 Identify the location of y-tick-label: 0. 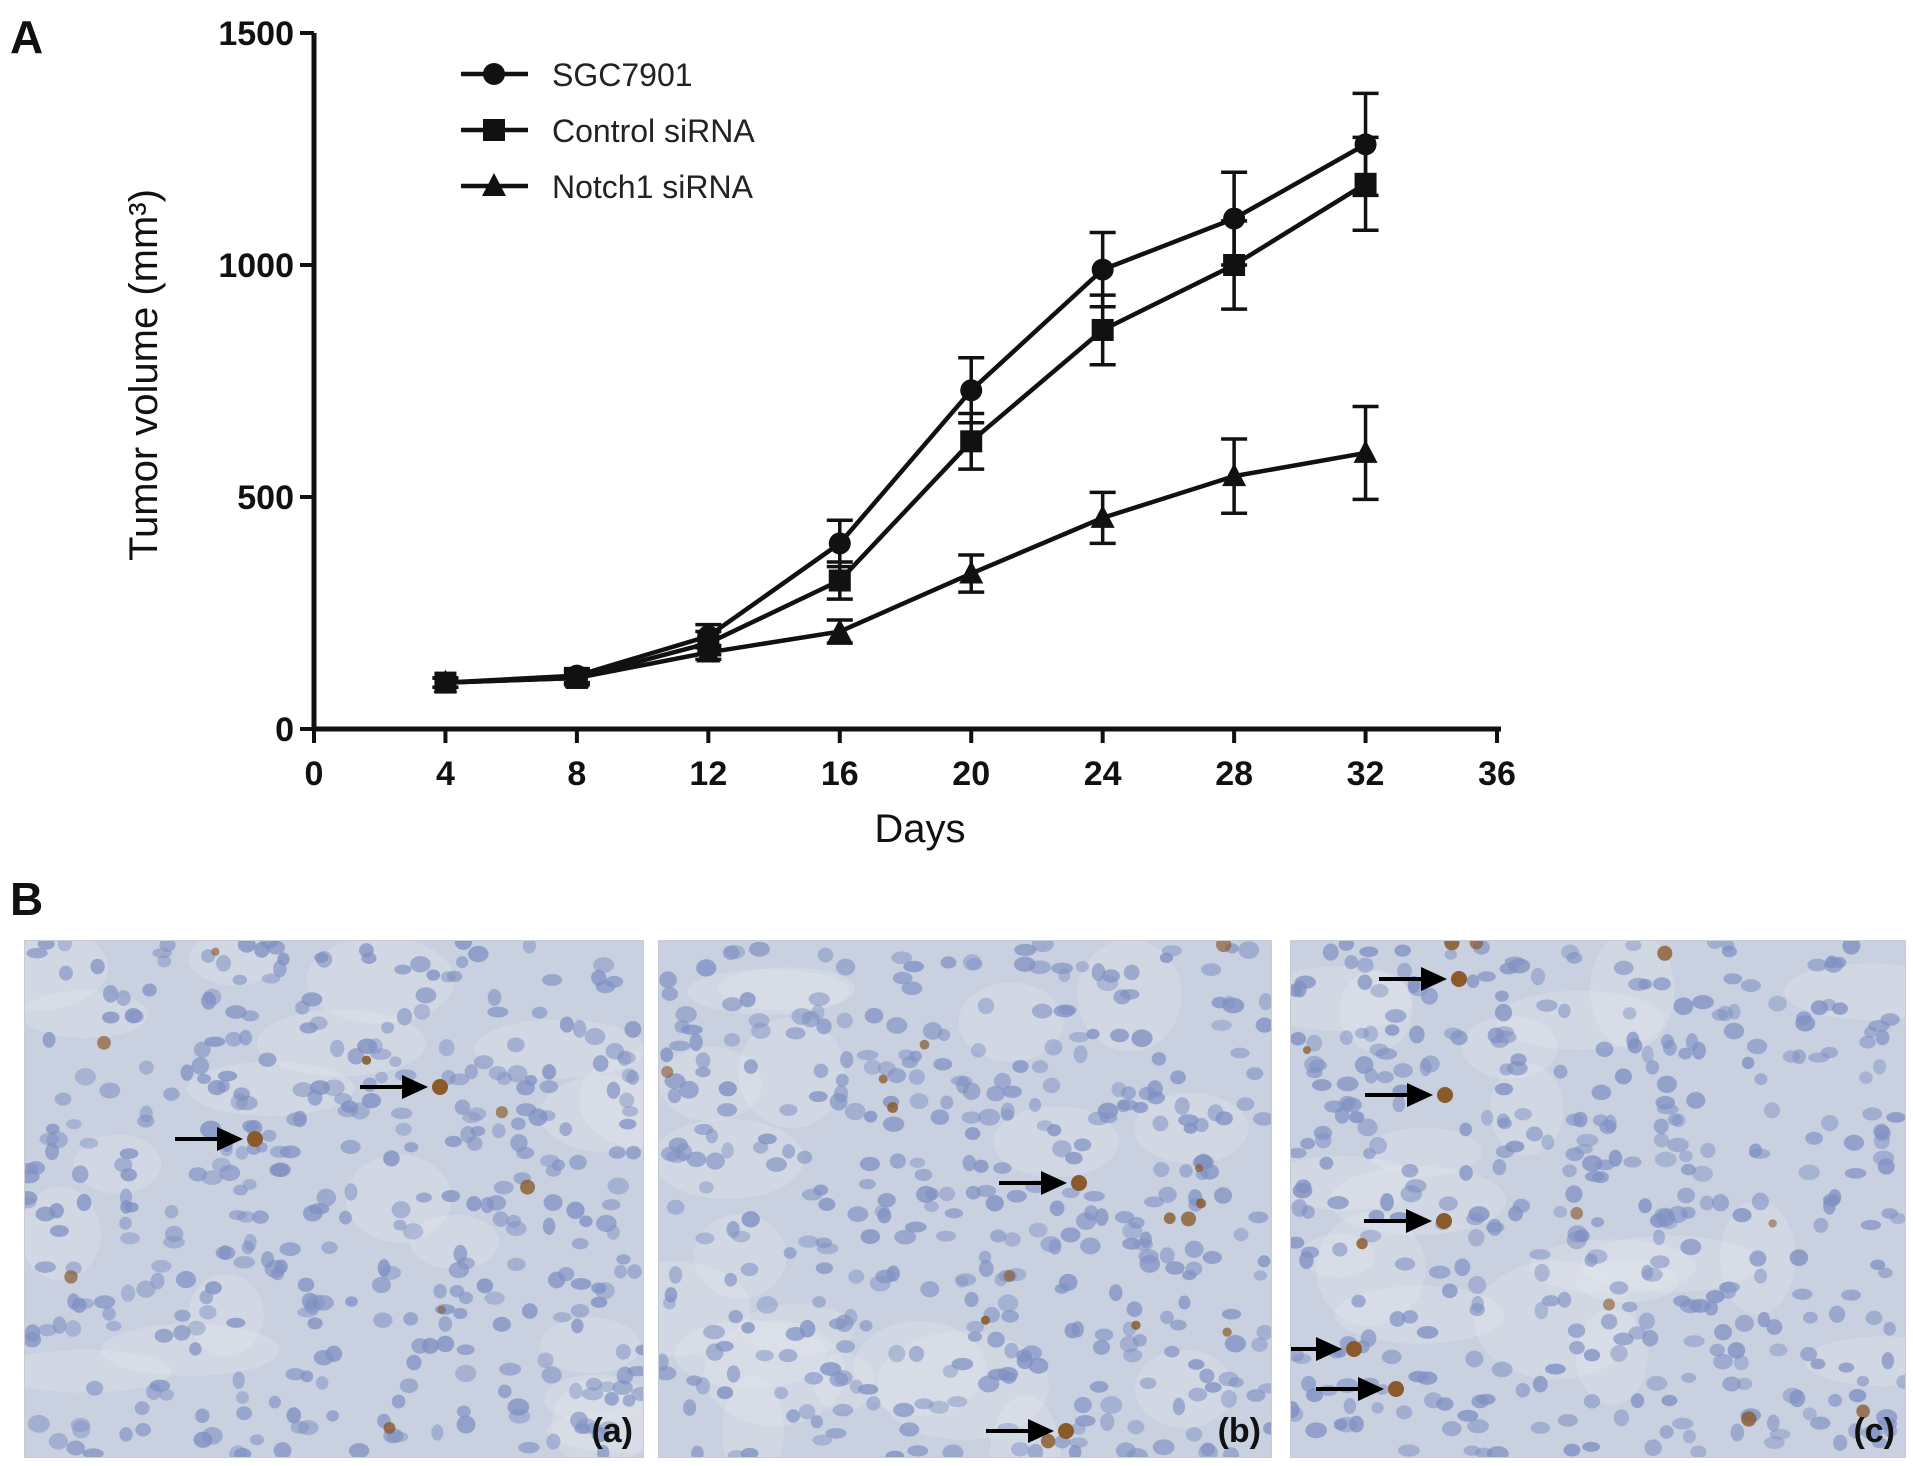
(284, 730).